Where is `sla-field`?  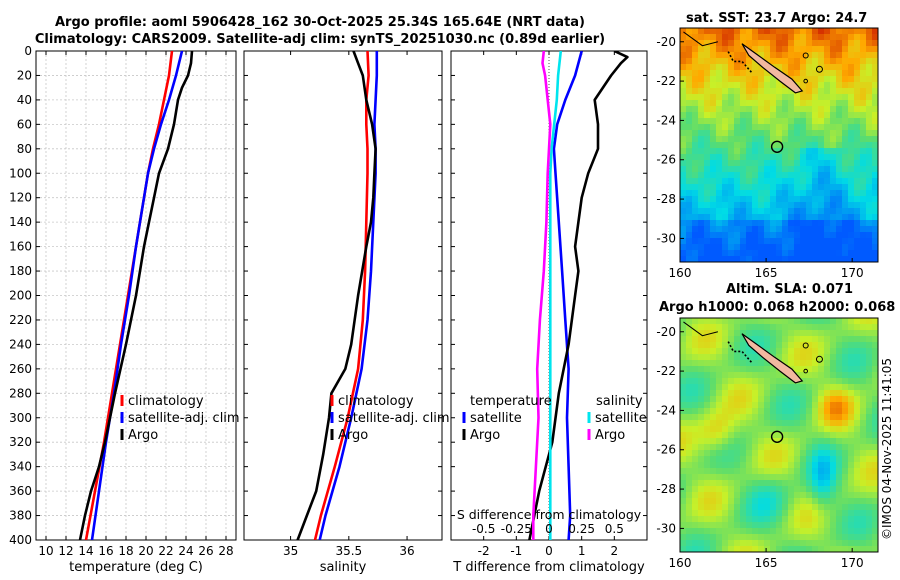
sla-field is located at coordinates (779, 435).